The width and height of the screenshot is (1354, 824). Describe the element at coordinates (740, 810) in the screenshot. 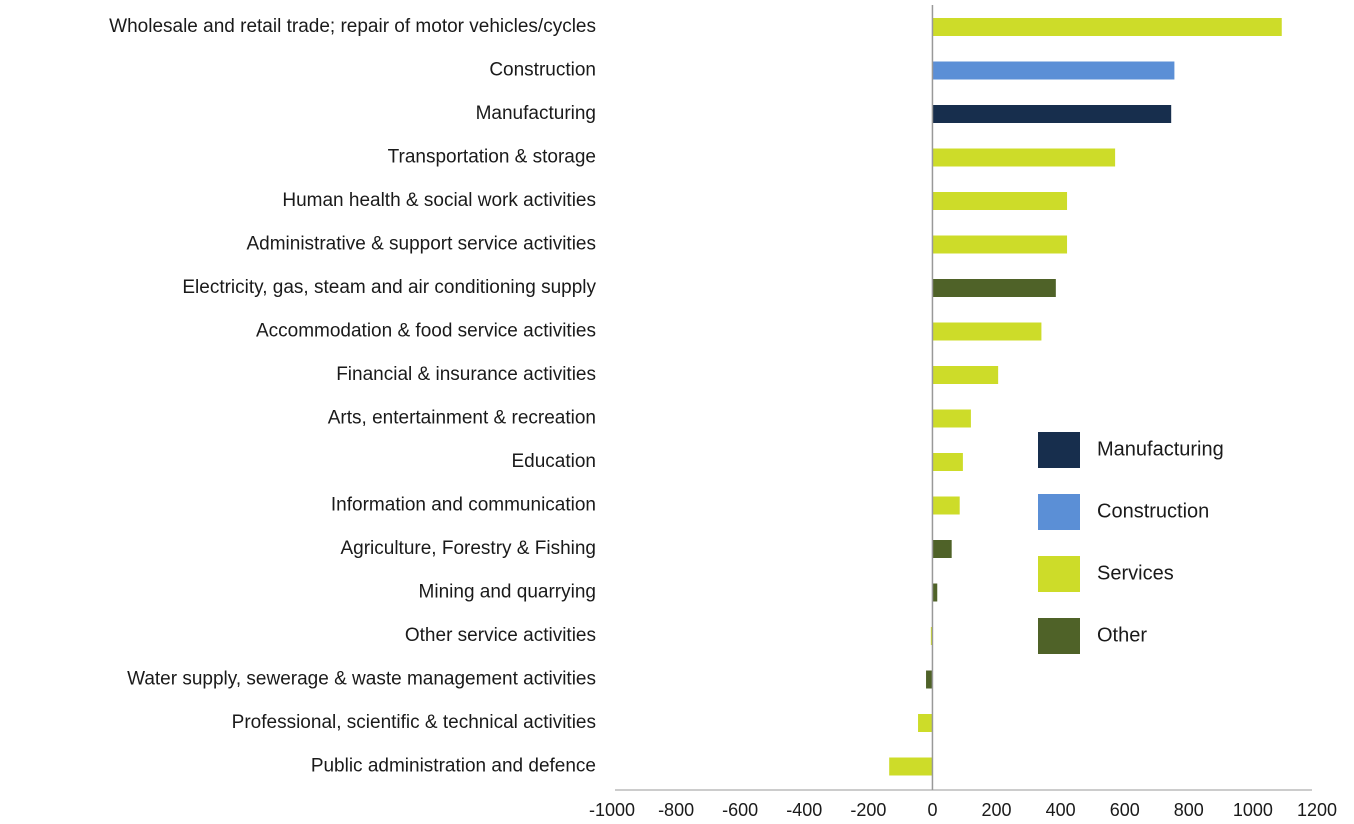

I see `x-tick-label: -600` at that location.